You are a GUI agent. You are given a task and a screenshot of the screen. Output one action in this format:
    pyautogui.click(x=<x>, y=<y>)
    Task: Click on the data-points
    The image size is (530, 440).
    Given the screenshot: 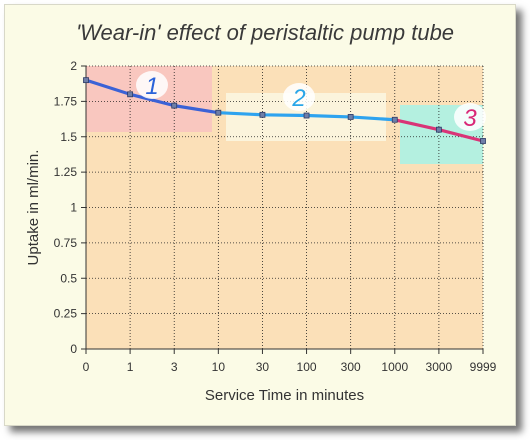 What is the action you would take?
    pyautogui.click(x=284, y=110)
    